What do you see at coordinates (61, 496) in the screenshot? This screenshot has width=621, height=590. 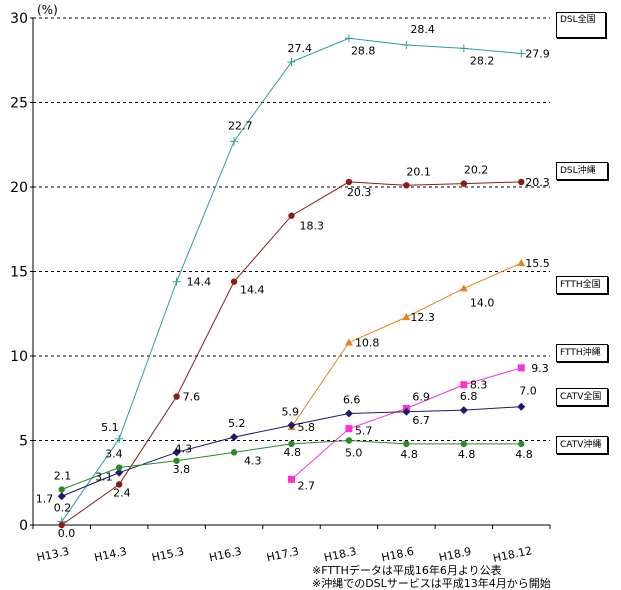 I see `marker-CATV全国-0` at bounding box center [61, 496].